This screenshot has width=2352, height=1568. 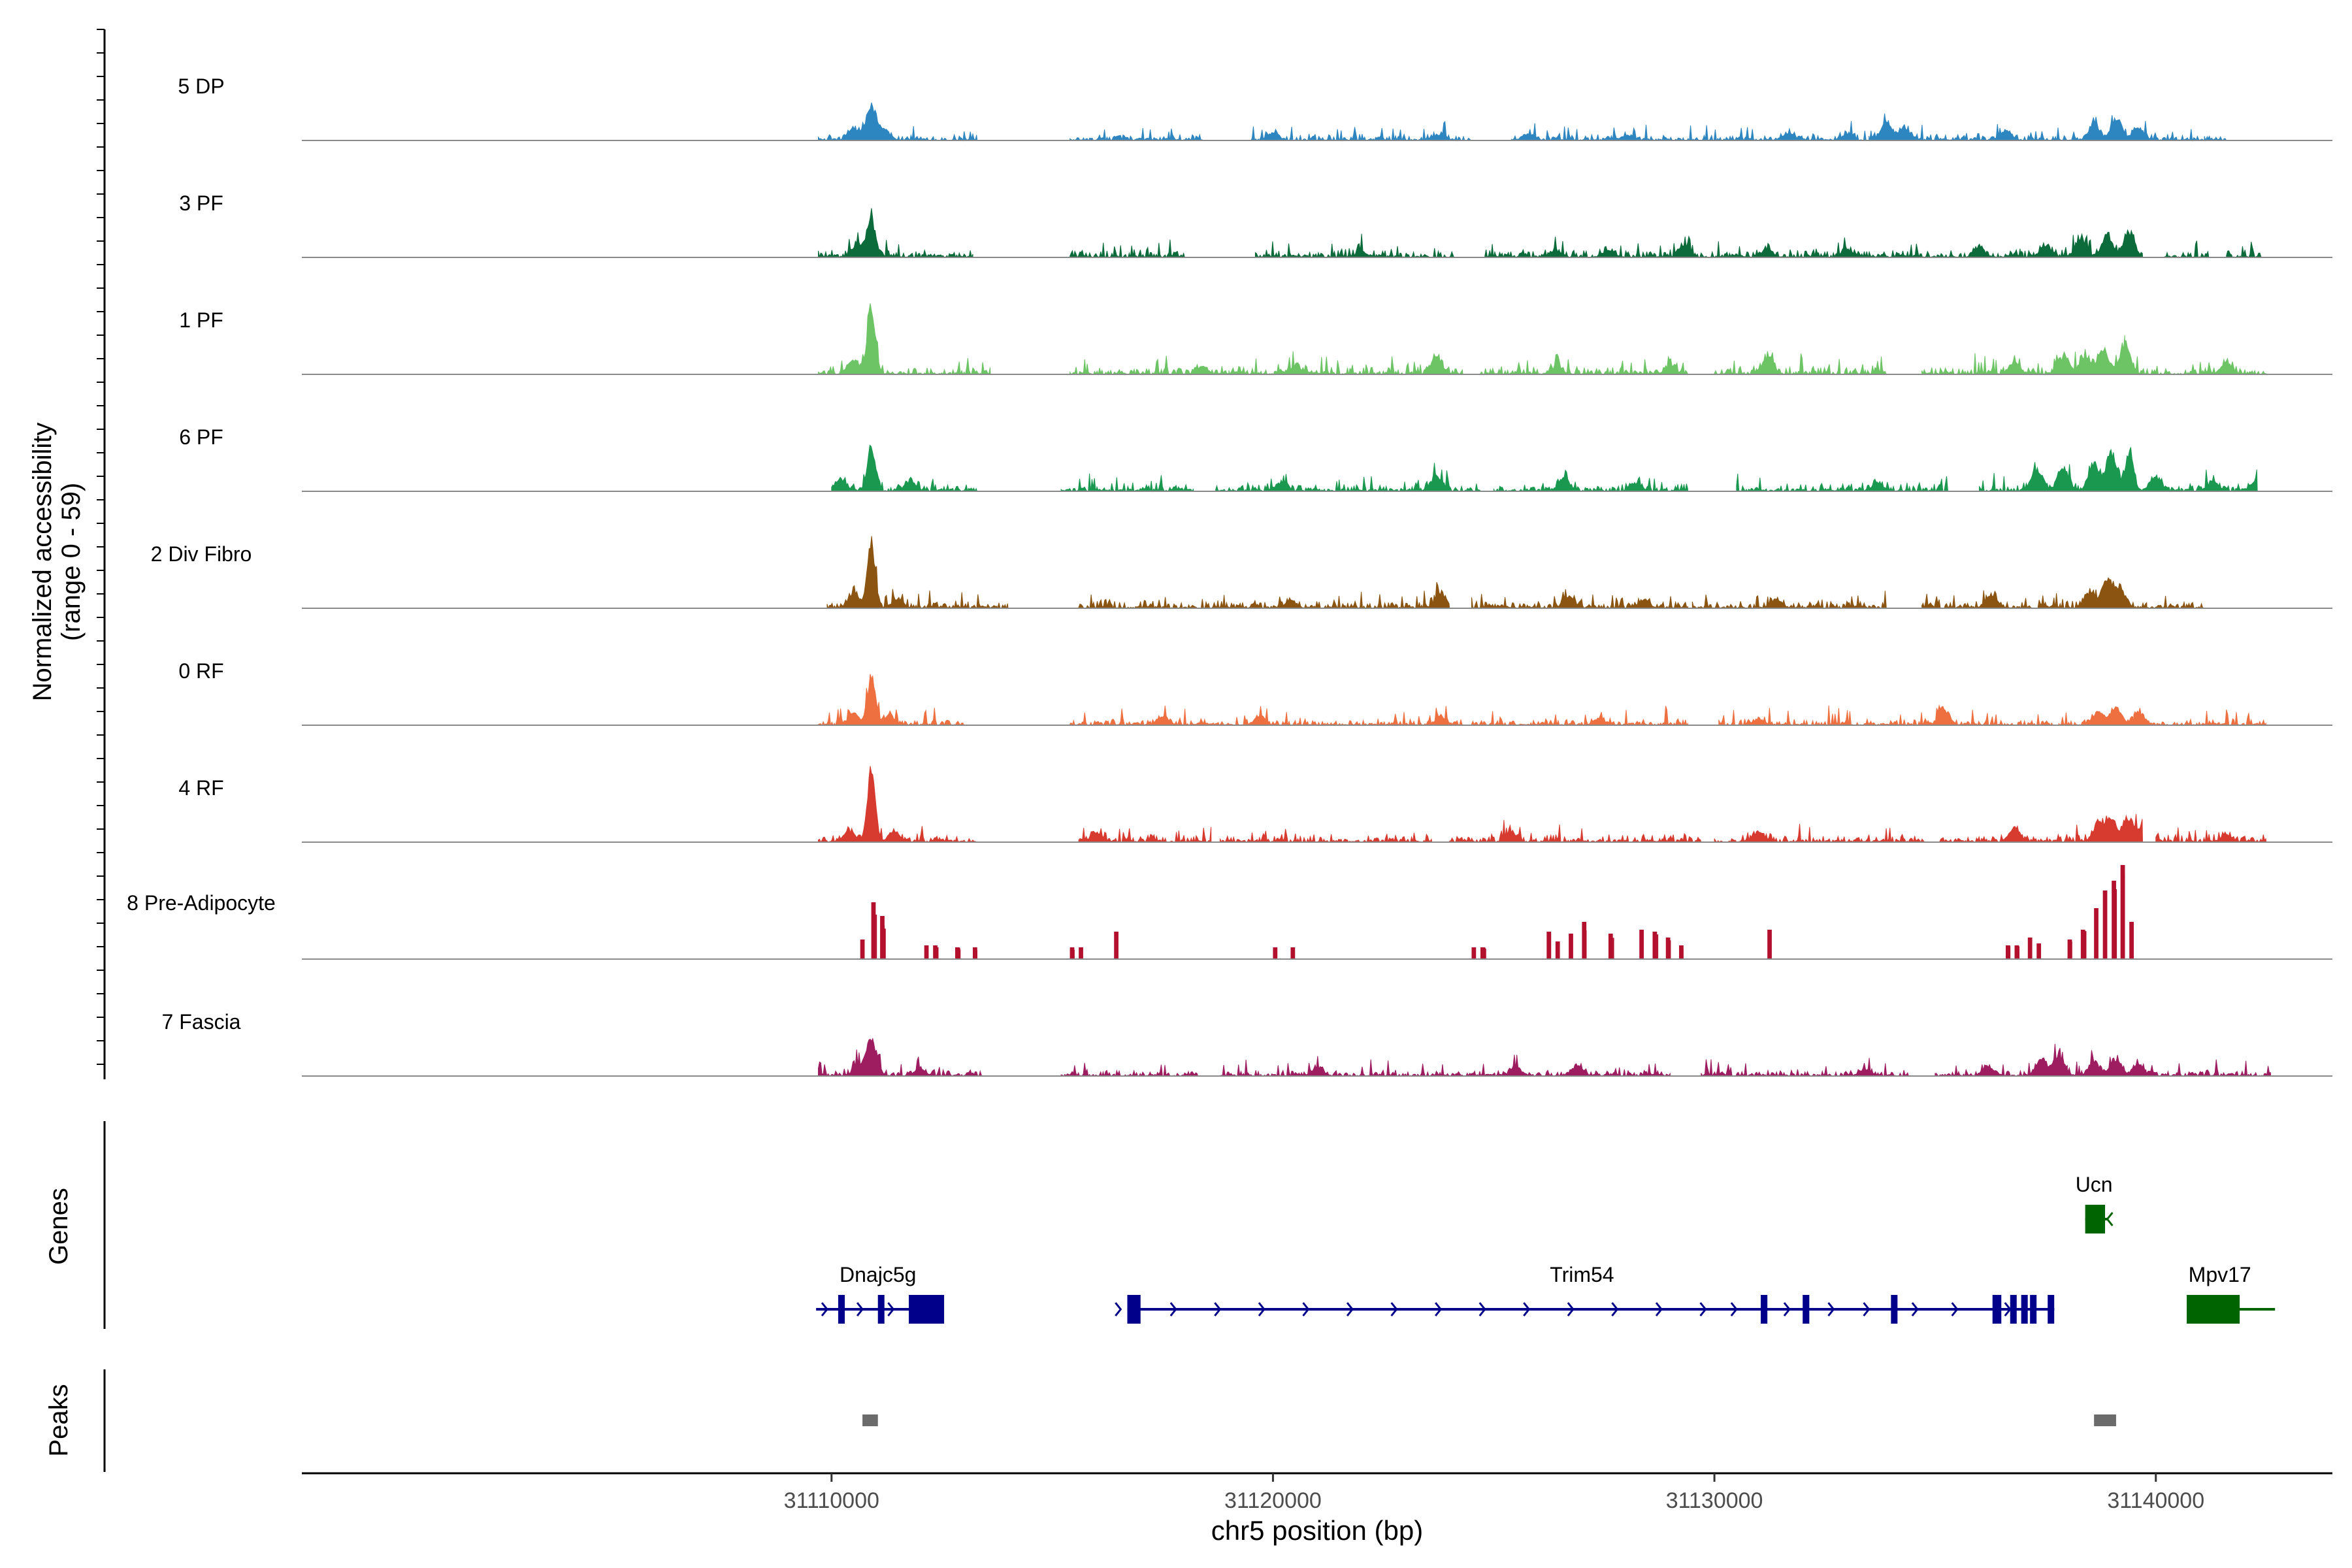 What do you see at coordinates (201, 1022) in the screenshot?
I see `track-label: 7 Fascia` at bounding box center [201, 1022].